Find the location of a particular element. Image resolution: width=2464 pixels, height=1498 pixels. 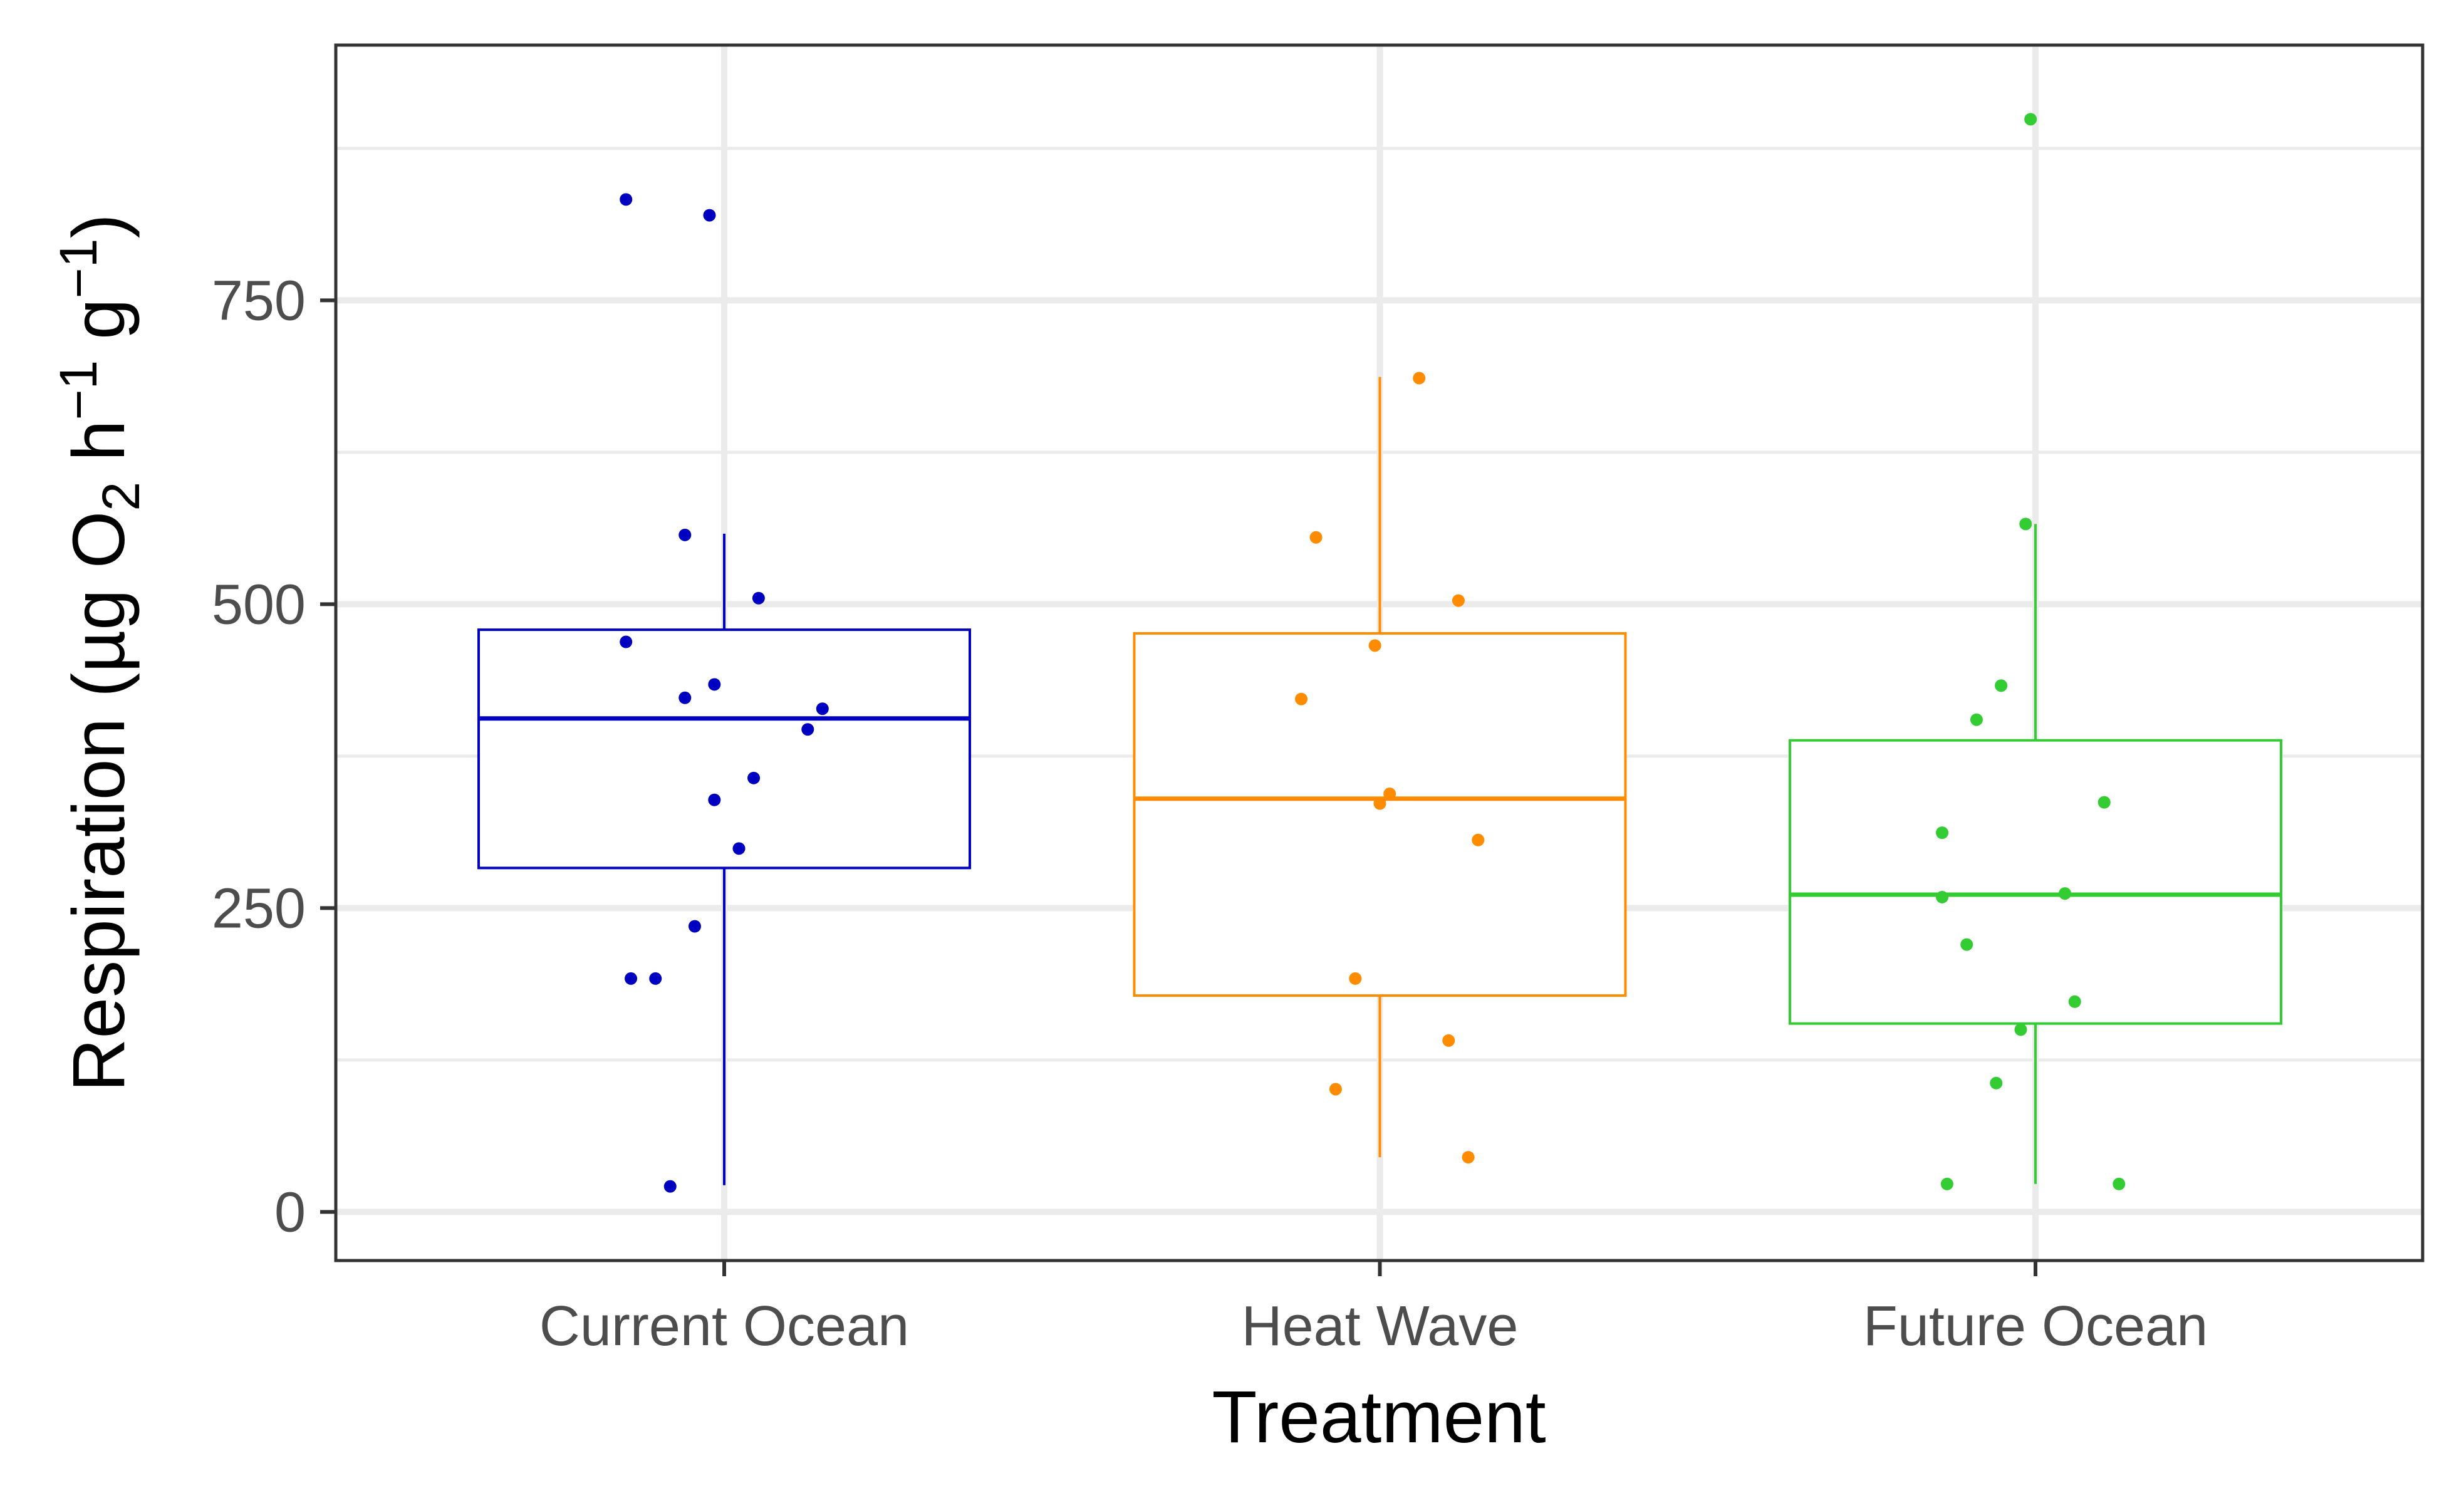

y-axis-title-close: ) is located at coordinates (99, 226).